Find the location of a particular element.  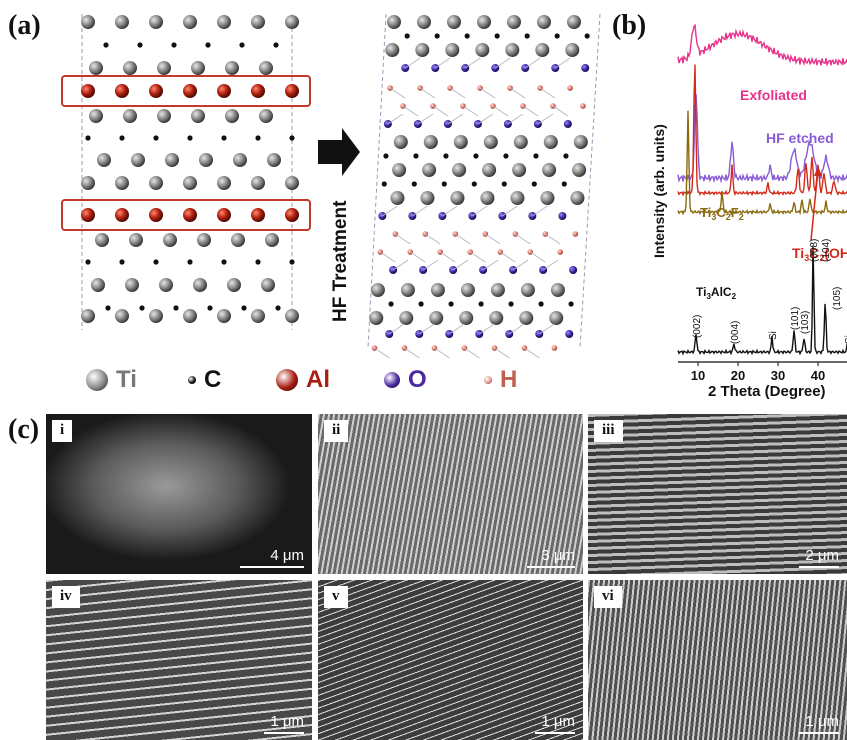

x-tick-label: 40 is located at coordinates (818, 375).